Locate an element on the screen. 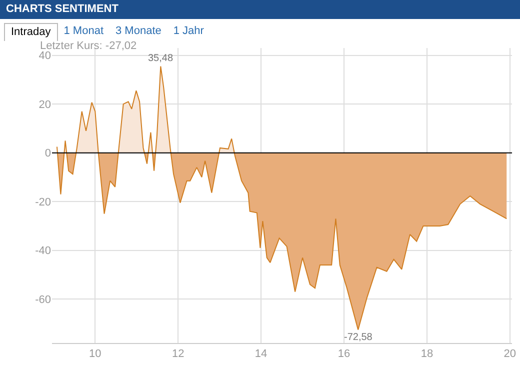  y-tick-label: 40 is located at coordinates (44, 56).